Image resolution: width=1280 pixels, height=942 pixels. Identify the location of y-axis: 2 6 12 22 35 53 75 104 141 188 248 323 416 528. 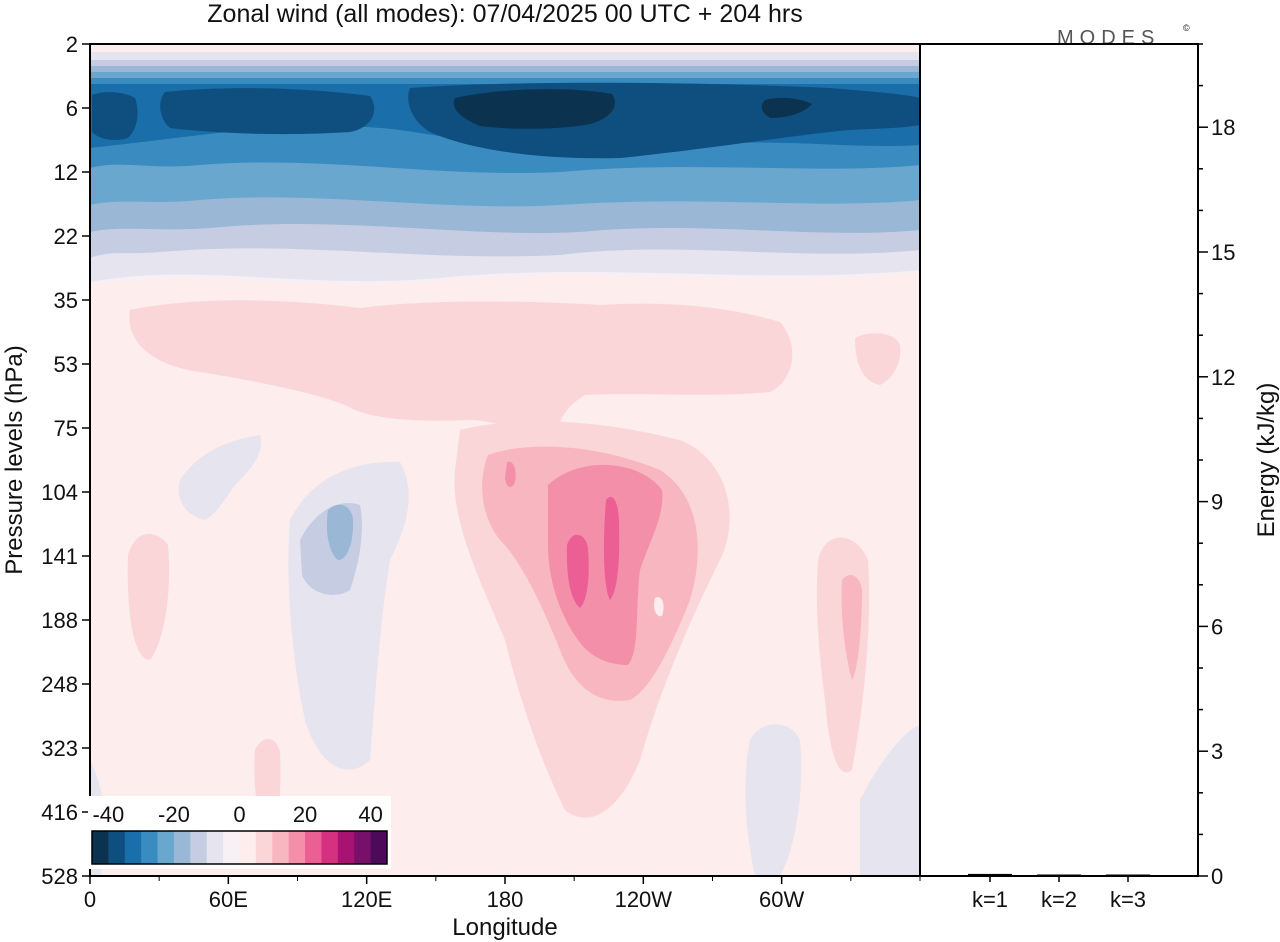
(65, 460).